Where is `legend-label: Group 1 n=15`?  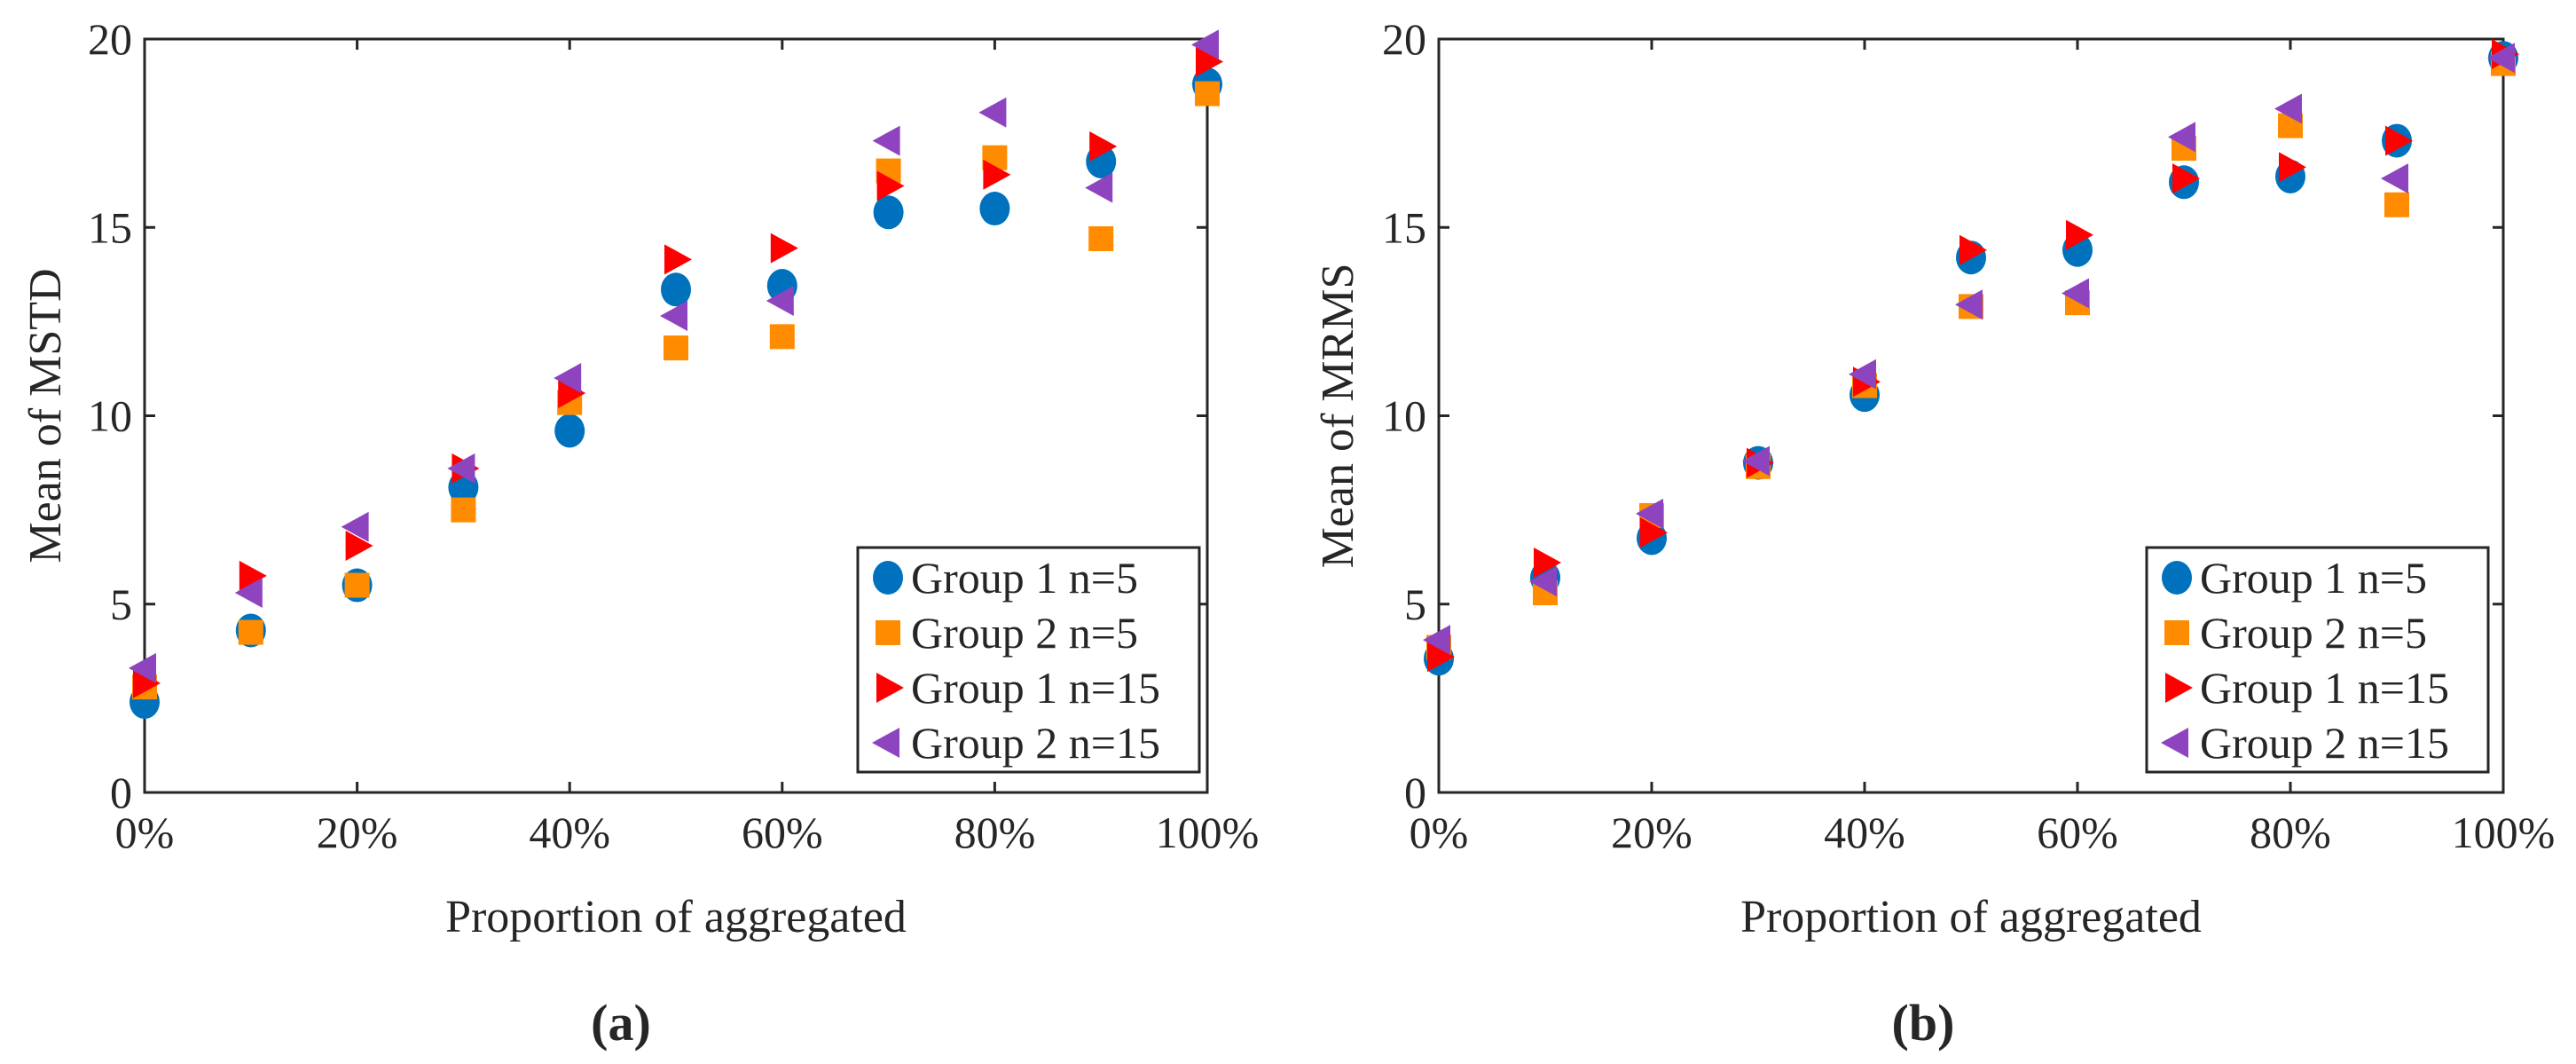
legend-label: Group 1 n=15 is located at coordinates (1035, 688).